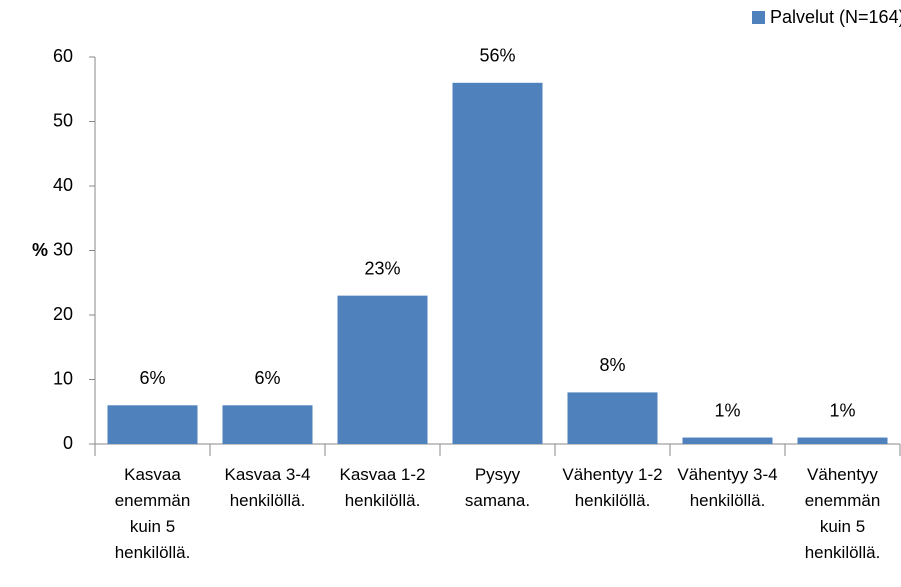  I want to click on x-tick-label: Vähentyy enemmän kuin 5 henkilöllä., so click(842, 513).